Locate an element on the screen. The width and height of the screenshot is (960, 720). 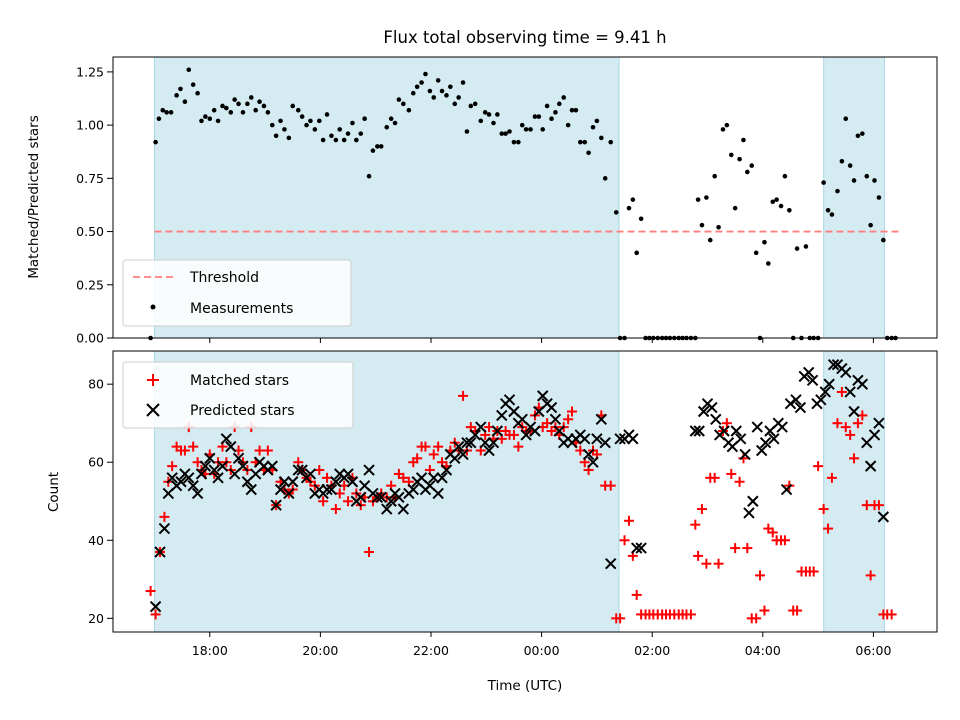
x-tick-label: 02:00 is located at coordinates (652, 650).